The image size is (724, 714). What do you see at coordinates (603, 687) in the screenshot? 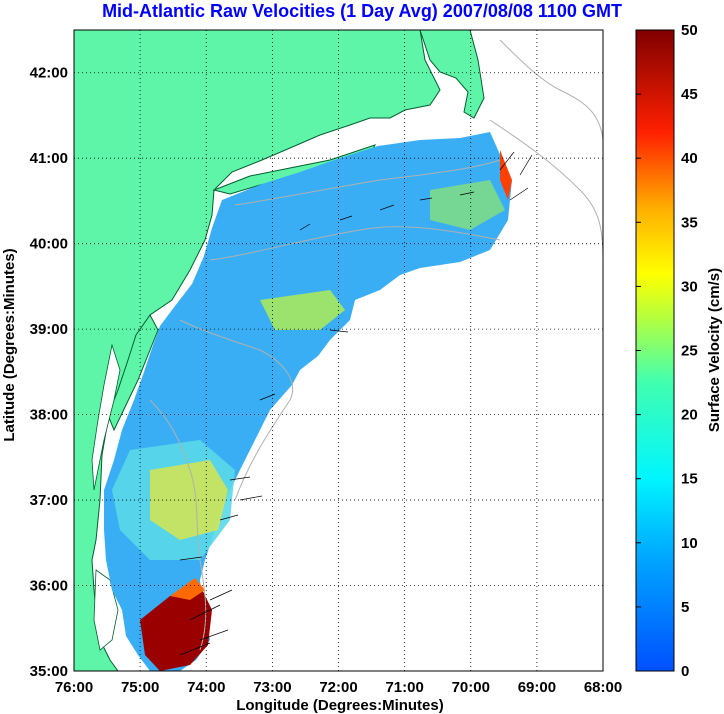
I see `x-tick-label: 68:00` at bounding box center [603, 687].